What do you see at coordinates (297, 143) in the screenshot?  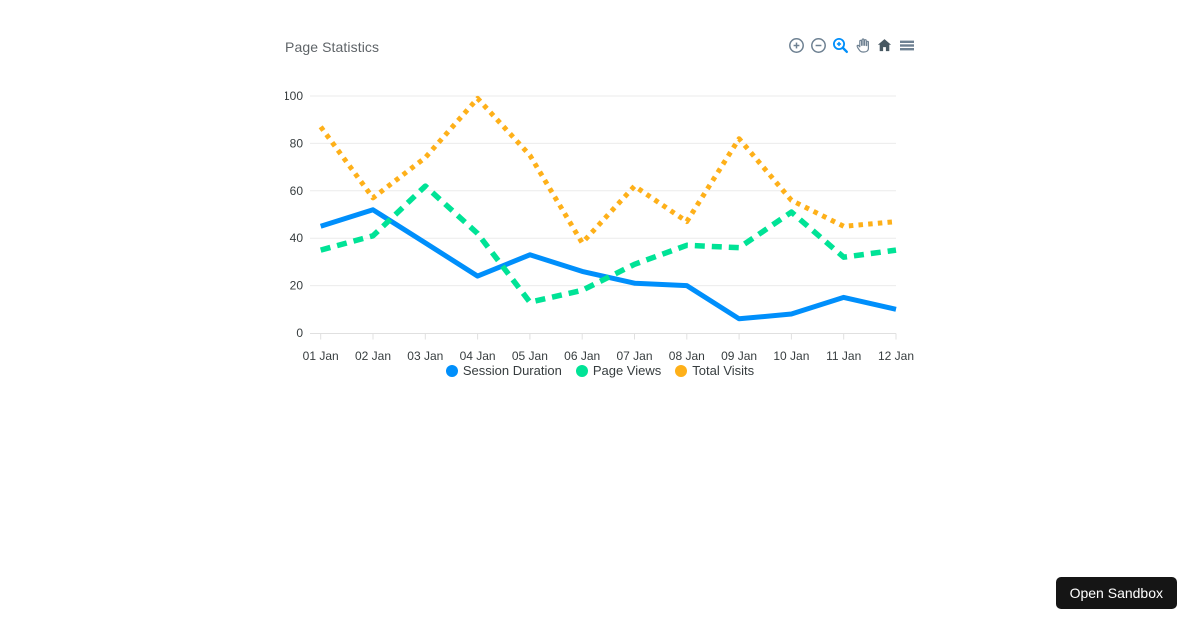 I see `y-axis-label: 80` at bounding box center [297, 143].